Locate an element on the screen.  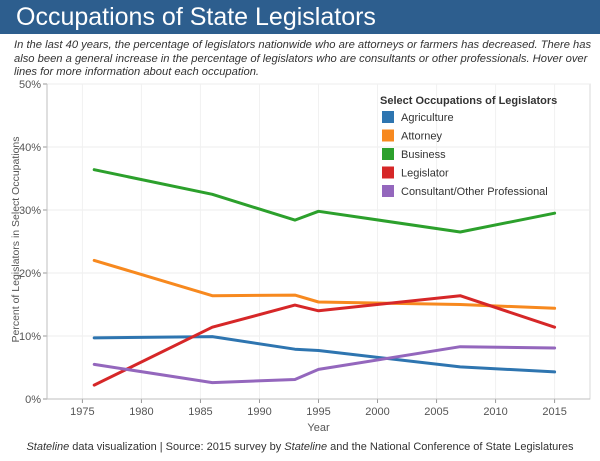
x-tick-label: 1995 is located at coordinates (318, 412).